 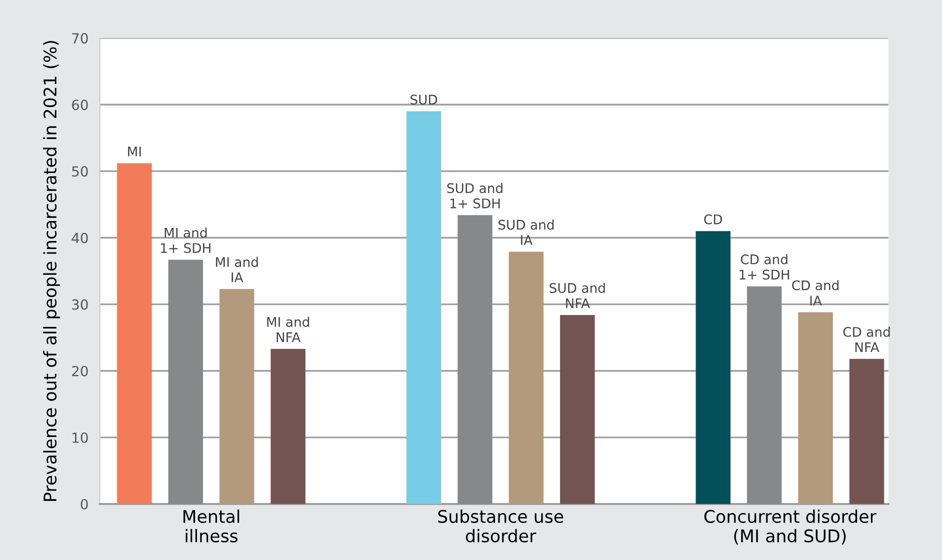 I want to click on x-tick-label: Substance use disorder, so click(x=501, y=526).